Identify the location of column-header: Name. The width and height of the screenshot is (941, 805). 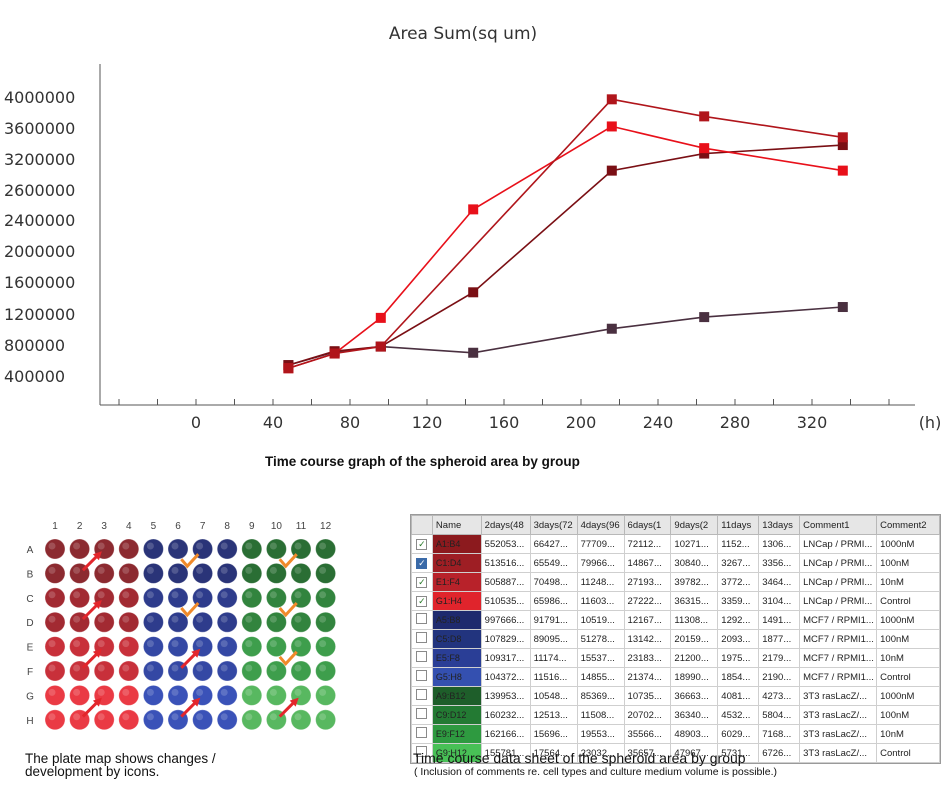
(456, 525).